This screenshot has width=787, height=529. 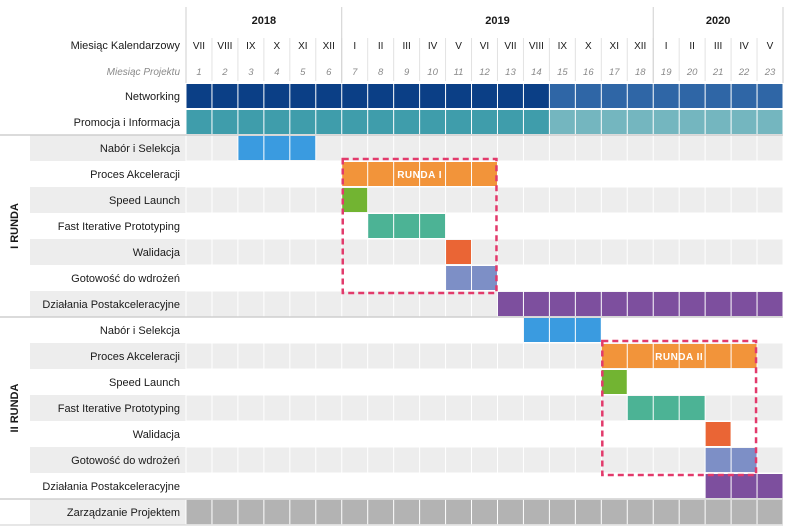 What do you see at coordinates (15, 408) in the screenshot?
I see `group-label: II RUNDA` at bounding box center [15, 408].